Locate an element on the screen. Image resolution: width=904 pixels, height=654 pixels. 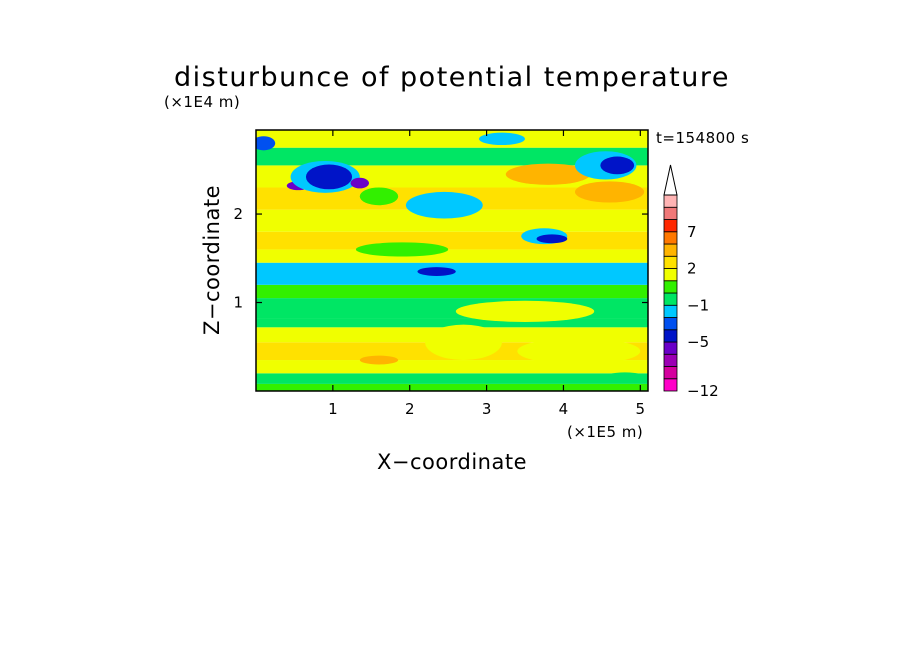
colorbar: 7 2 −1 −5 −12 is located at coordinates (691, 282).